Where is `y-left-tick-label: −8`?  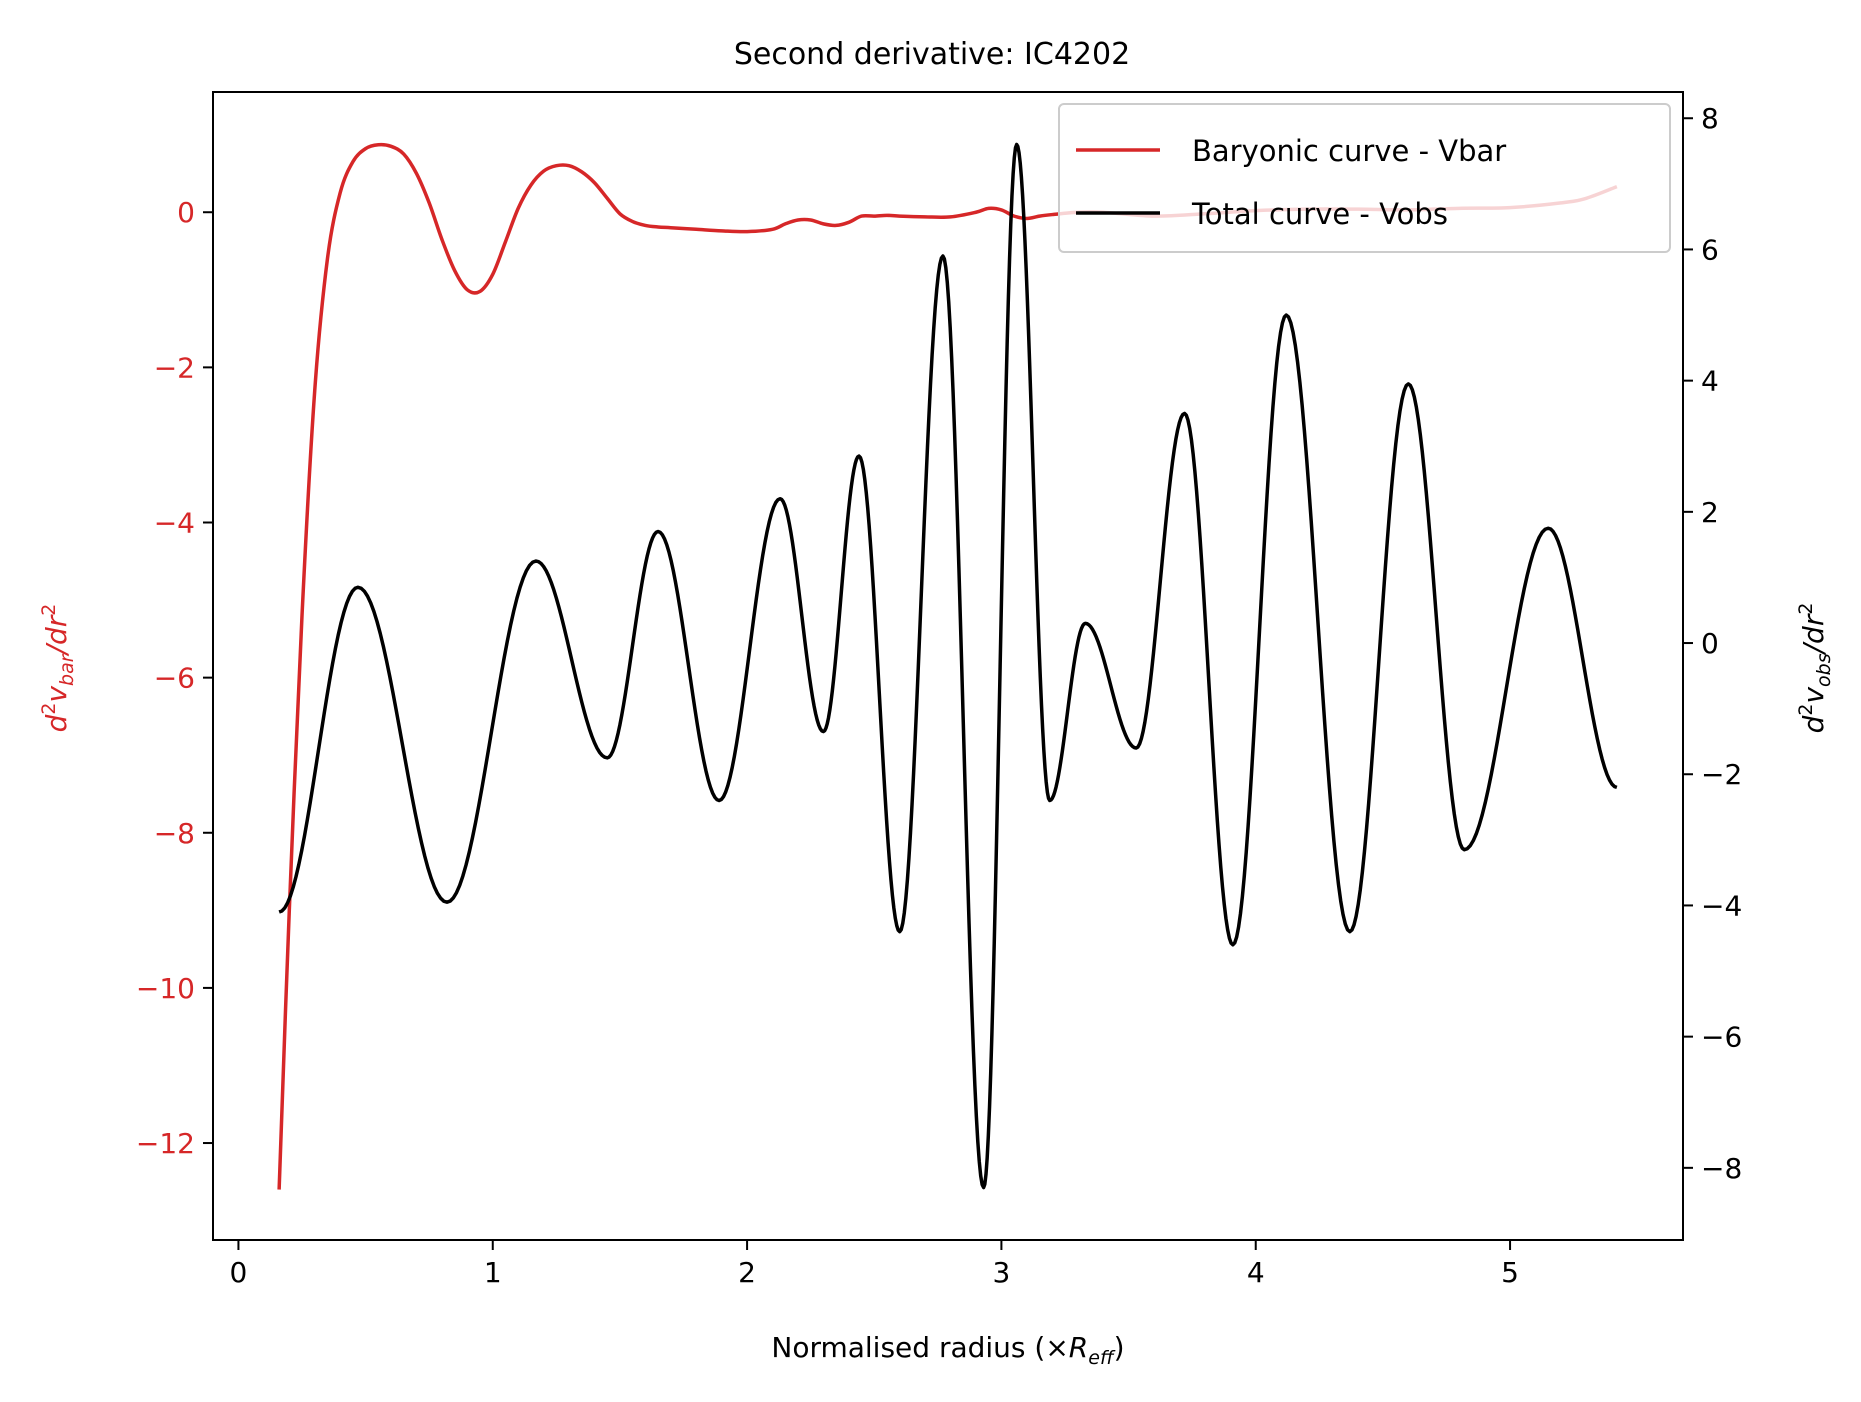
y-left-tick-label: −8 is located at coordinates (174, 833).